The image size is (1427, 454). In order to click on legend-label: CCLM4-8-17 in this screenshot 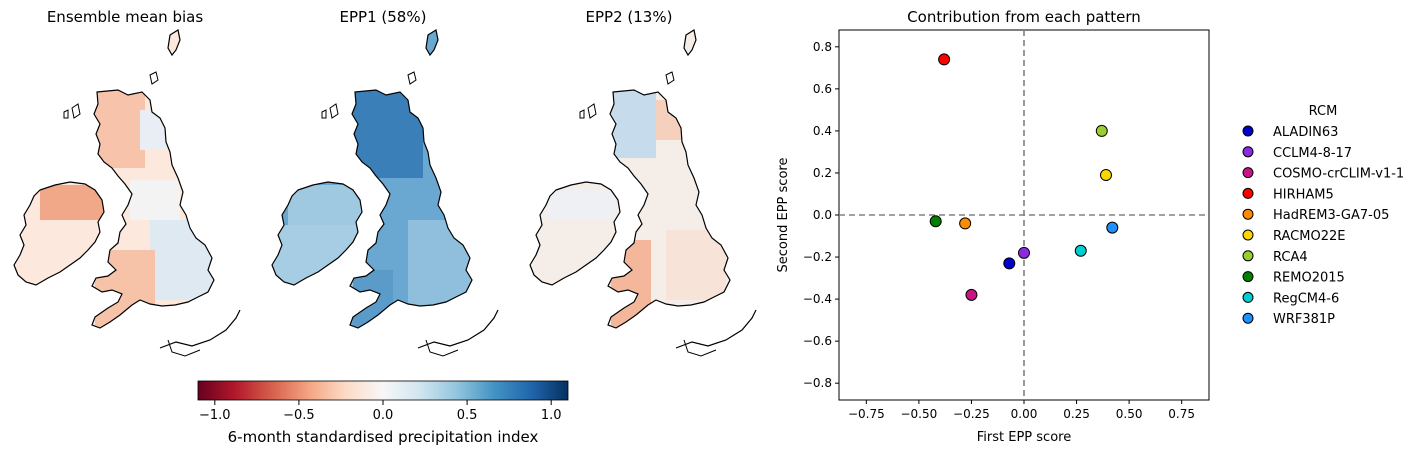, I will do `click(1312, 153)`.